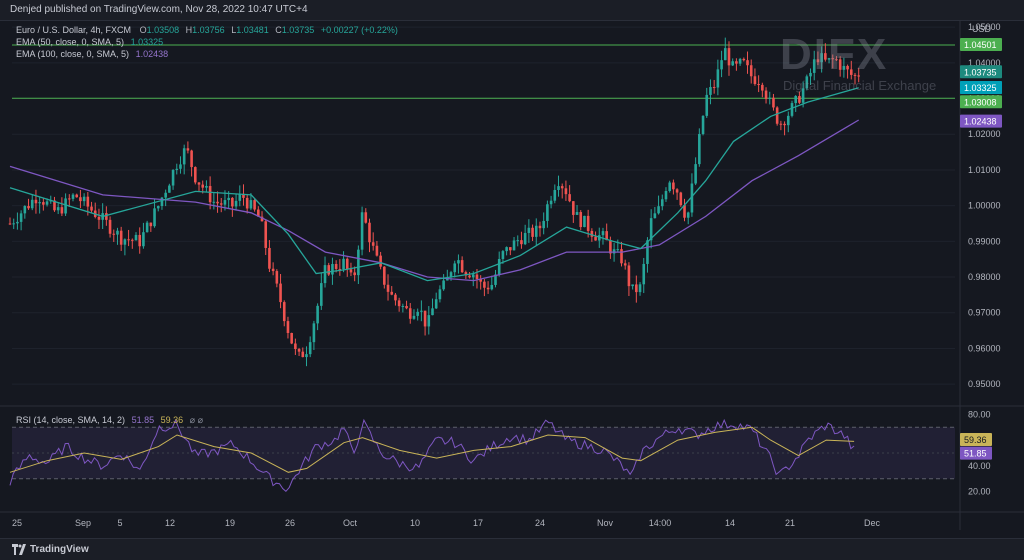 Image resolution: width=1024 pixels, height=560 pixels. Describe the element at coordinates (478, 523) in the screenshot. I see `time-tick-label: 17` at that location.